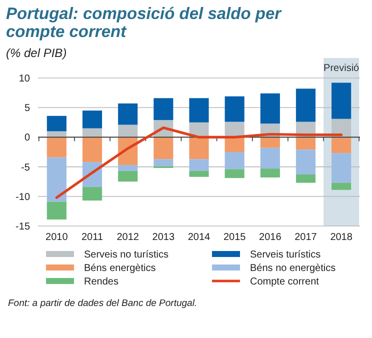 This screenshot has height=338, width=372. What do you see at coordinates (27, 108) in the screenshot?
I see `y-tick-label: 5` at bounding box center [27, 108].